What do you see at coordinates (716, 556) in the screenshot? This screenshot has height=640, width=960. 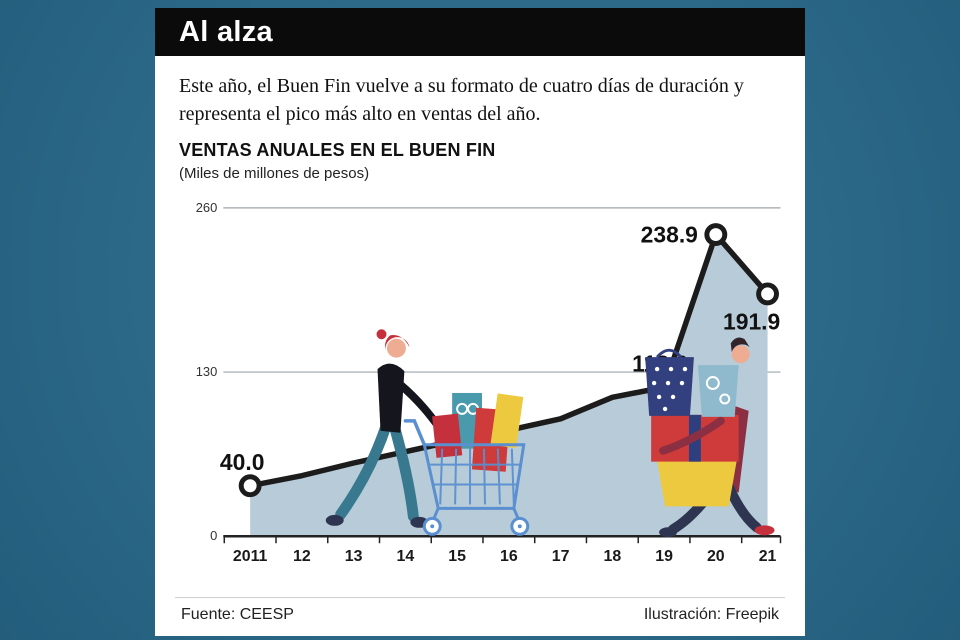 I see `x-axis-label: 20` at bounding box center [716, 556].